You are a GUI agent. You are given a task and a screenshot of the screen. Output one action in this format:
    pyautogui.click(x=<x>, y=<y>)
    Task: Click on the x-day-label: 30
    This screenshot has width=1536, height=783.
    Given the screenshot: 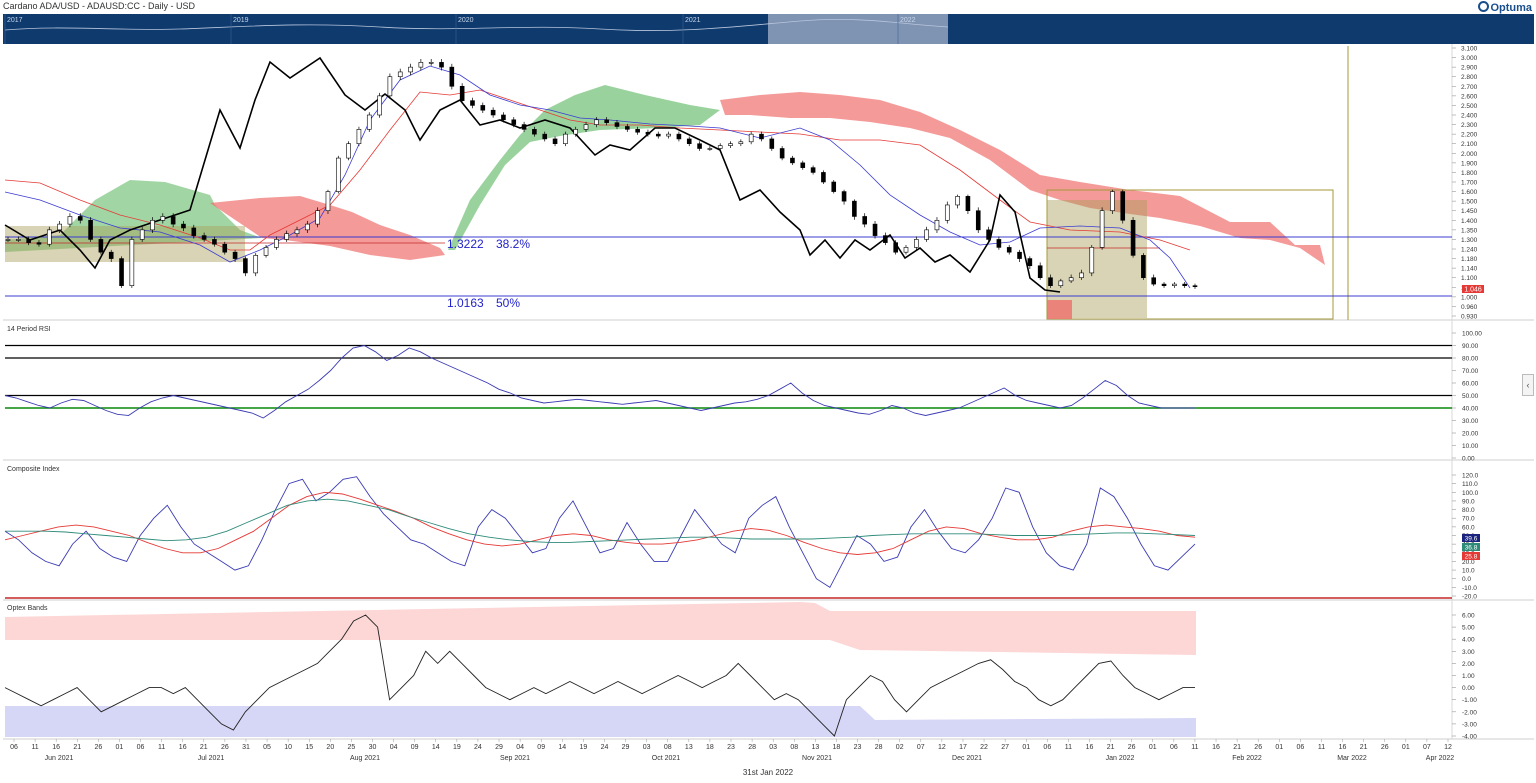 What is the action you would take?
    pyautogui.click(x=373, y=747)
    